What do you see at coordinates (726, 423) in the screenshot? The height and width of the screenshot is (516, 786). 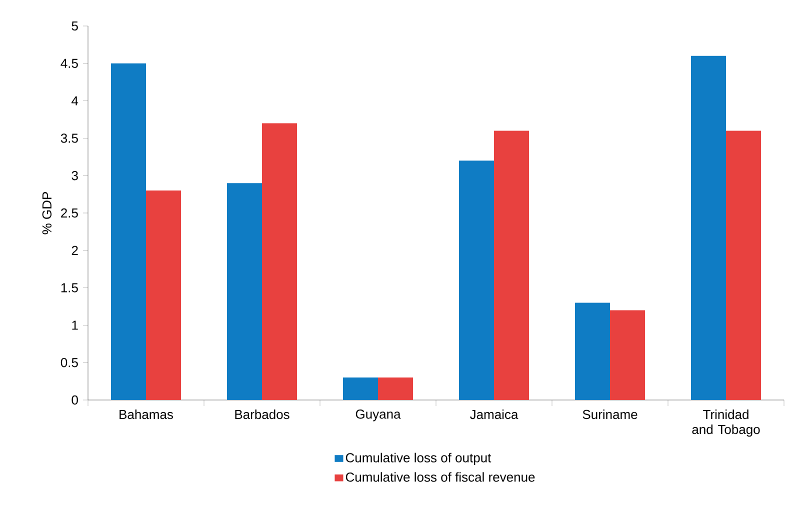 I see `x-tick-label: Trinidad and Tobago` at bounding box center [726, 423].